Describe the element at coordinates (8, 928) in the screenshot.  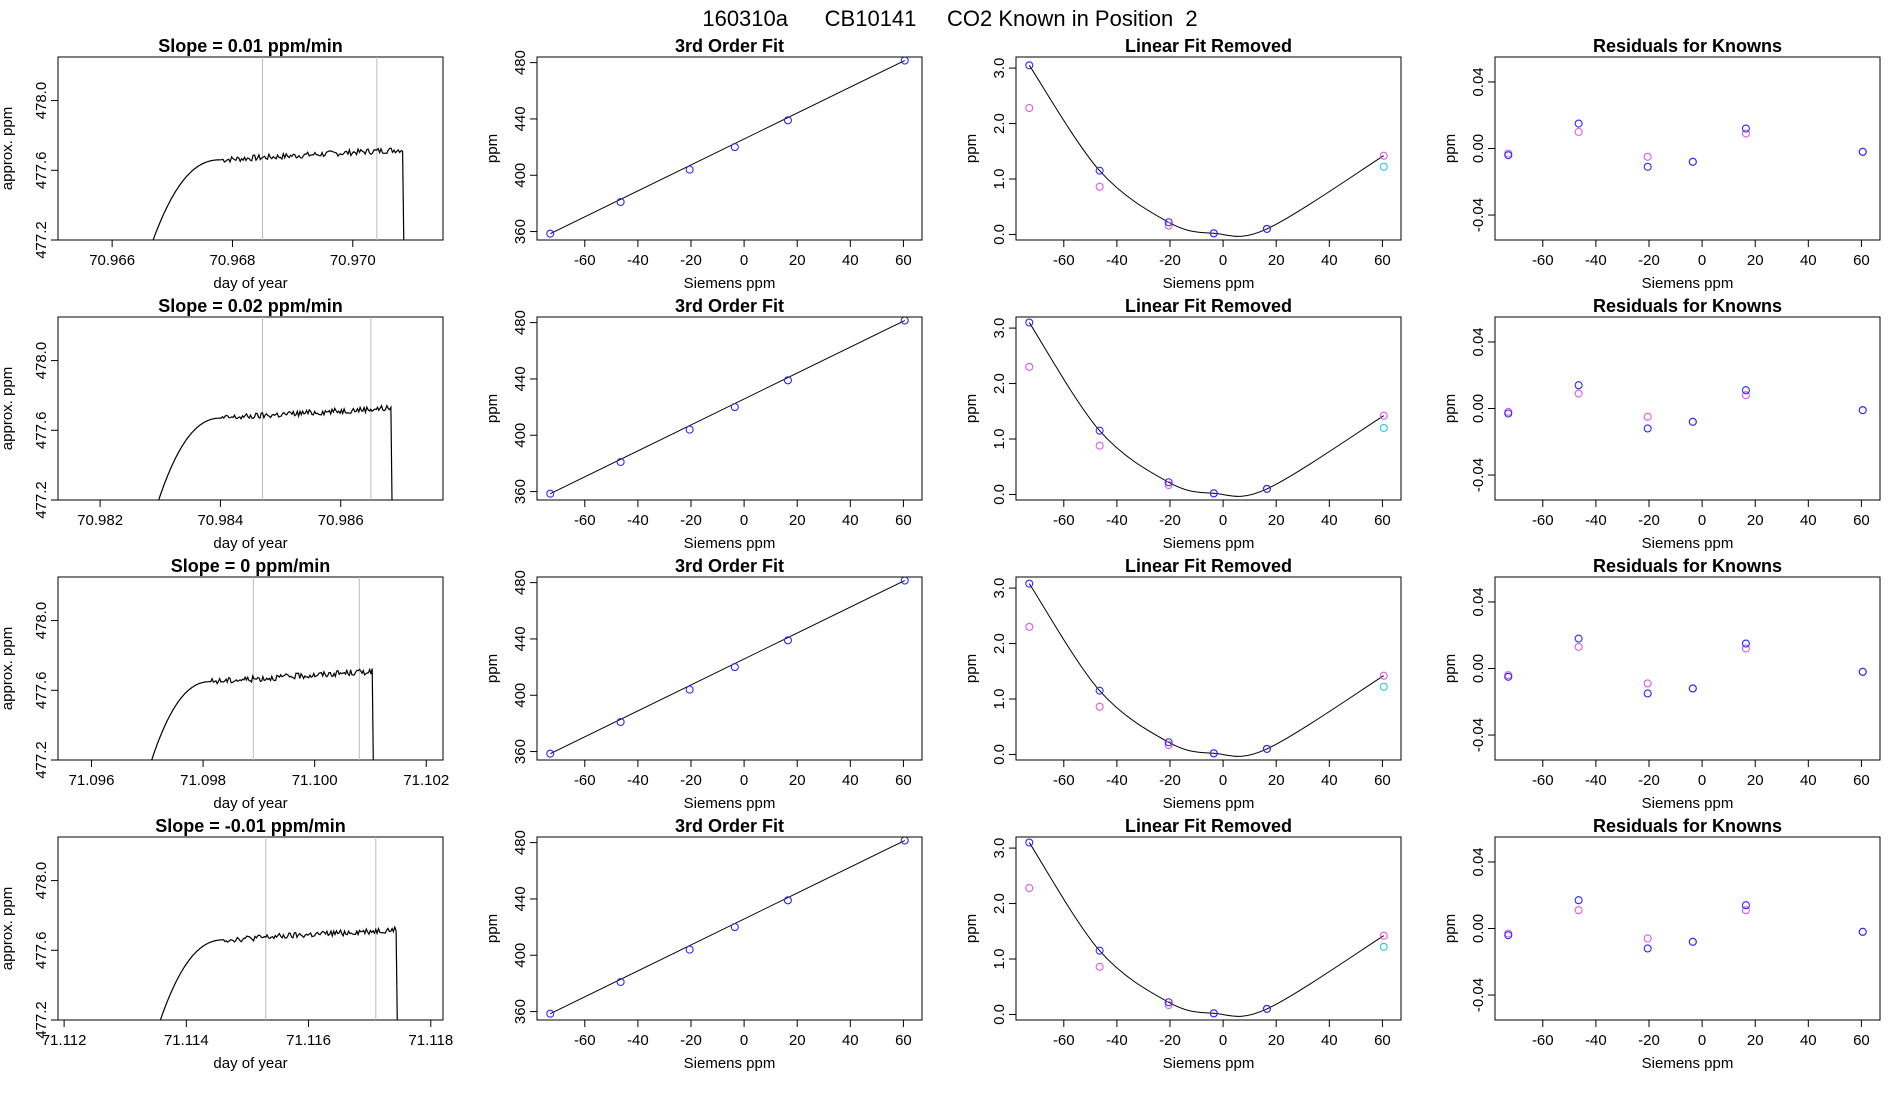
I see `y-axis-label: approx. ppm` at that location.